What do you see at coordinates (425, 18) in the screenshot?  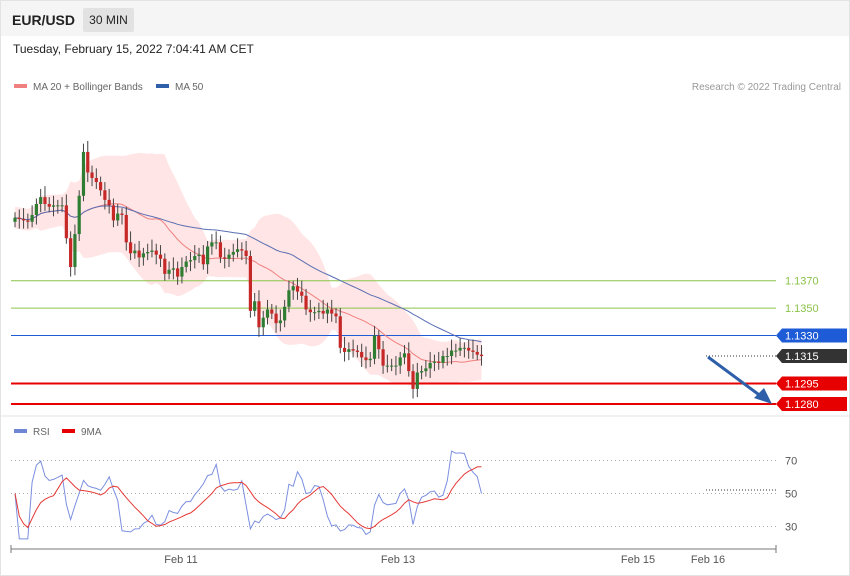 I see `chart-header: EUR/USD 30 MIN` at bounding box center [425, 18].